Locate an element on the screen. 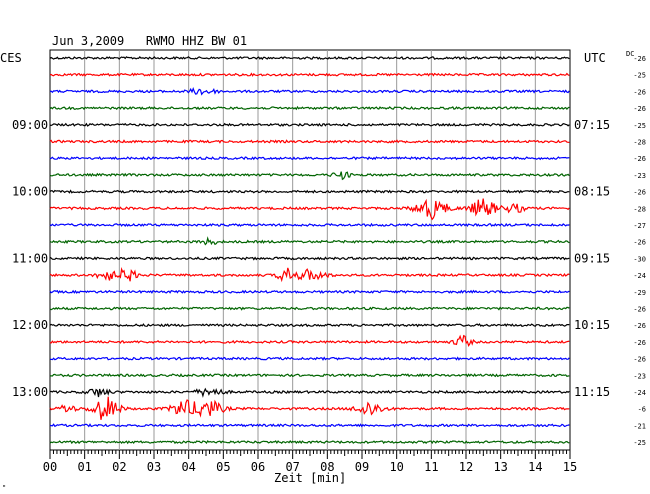 The width and height of the screenshot is (650, 494). x-tick-label: 06 is located at coordinates (258, 467).